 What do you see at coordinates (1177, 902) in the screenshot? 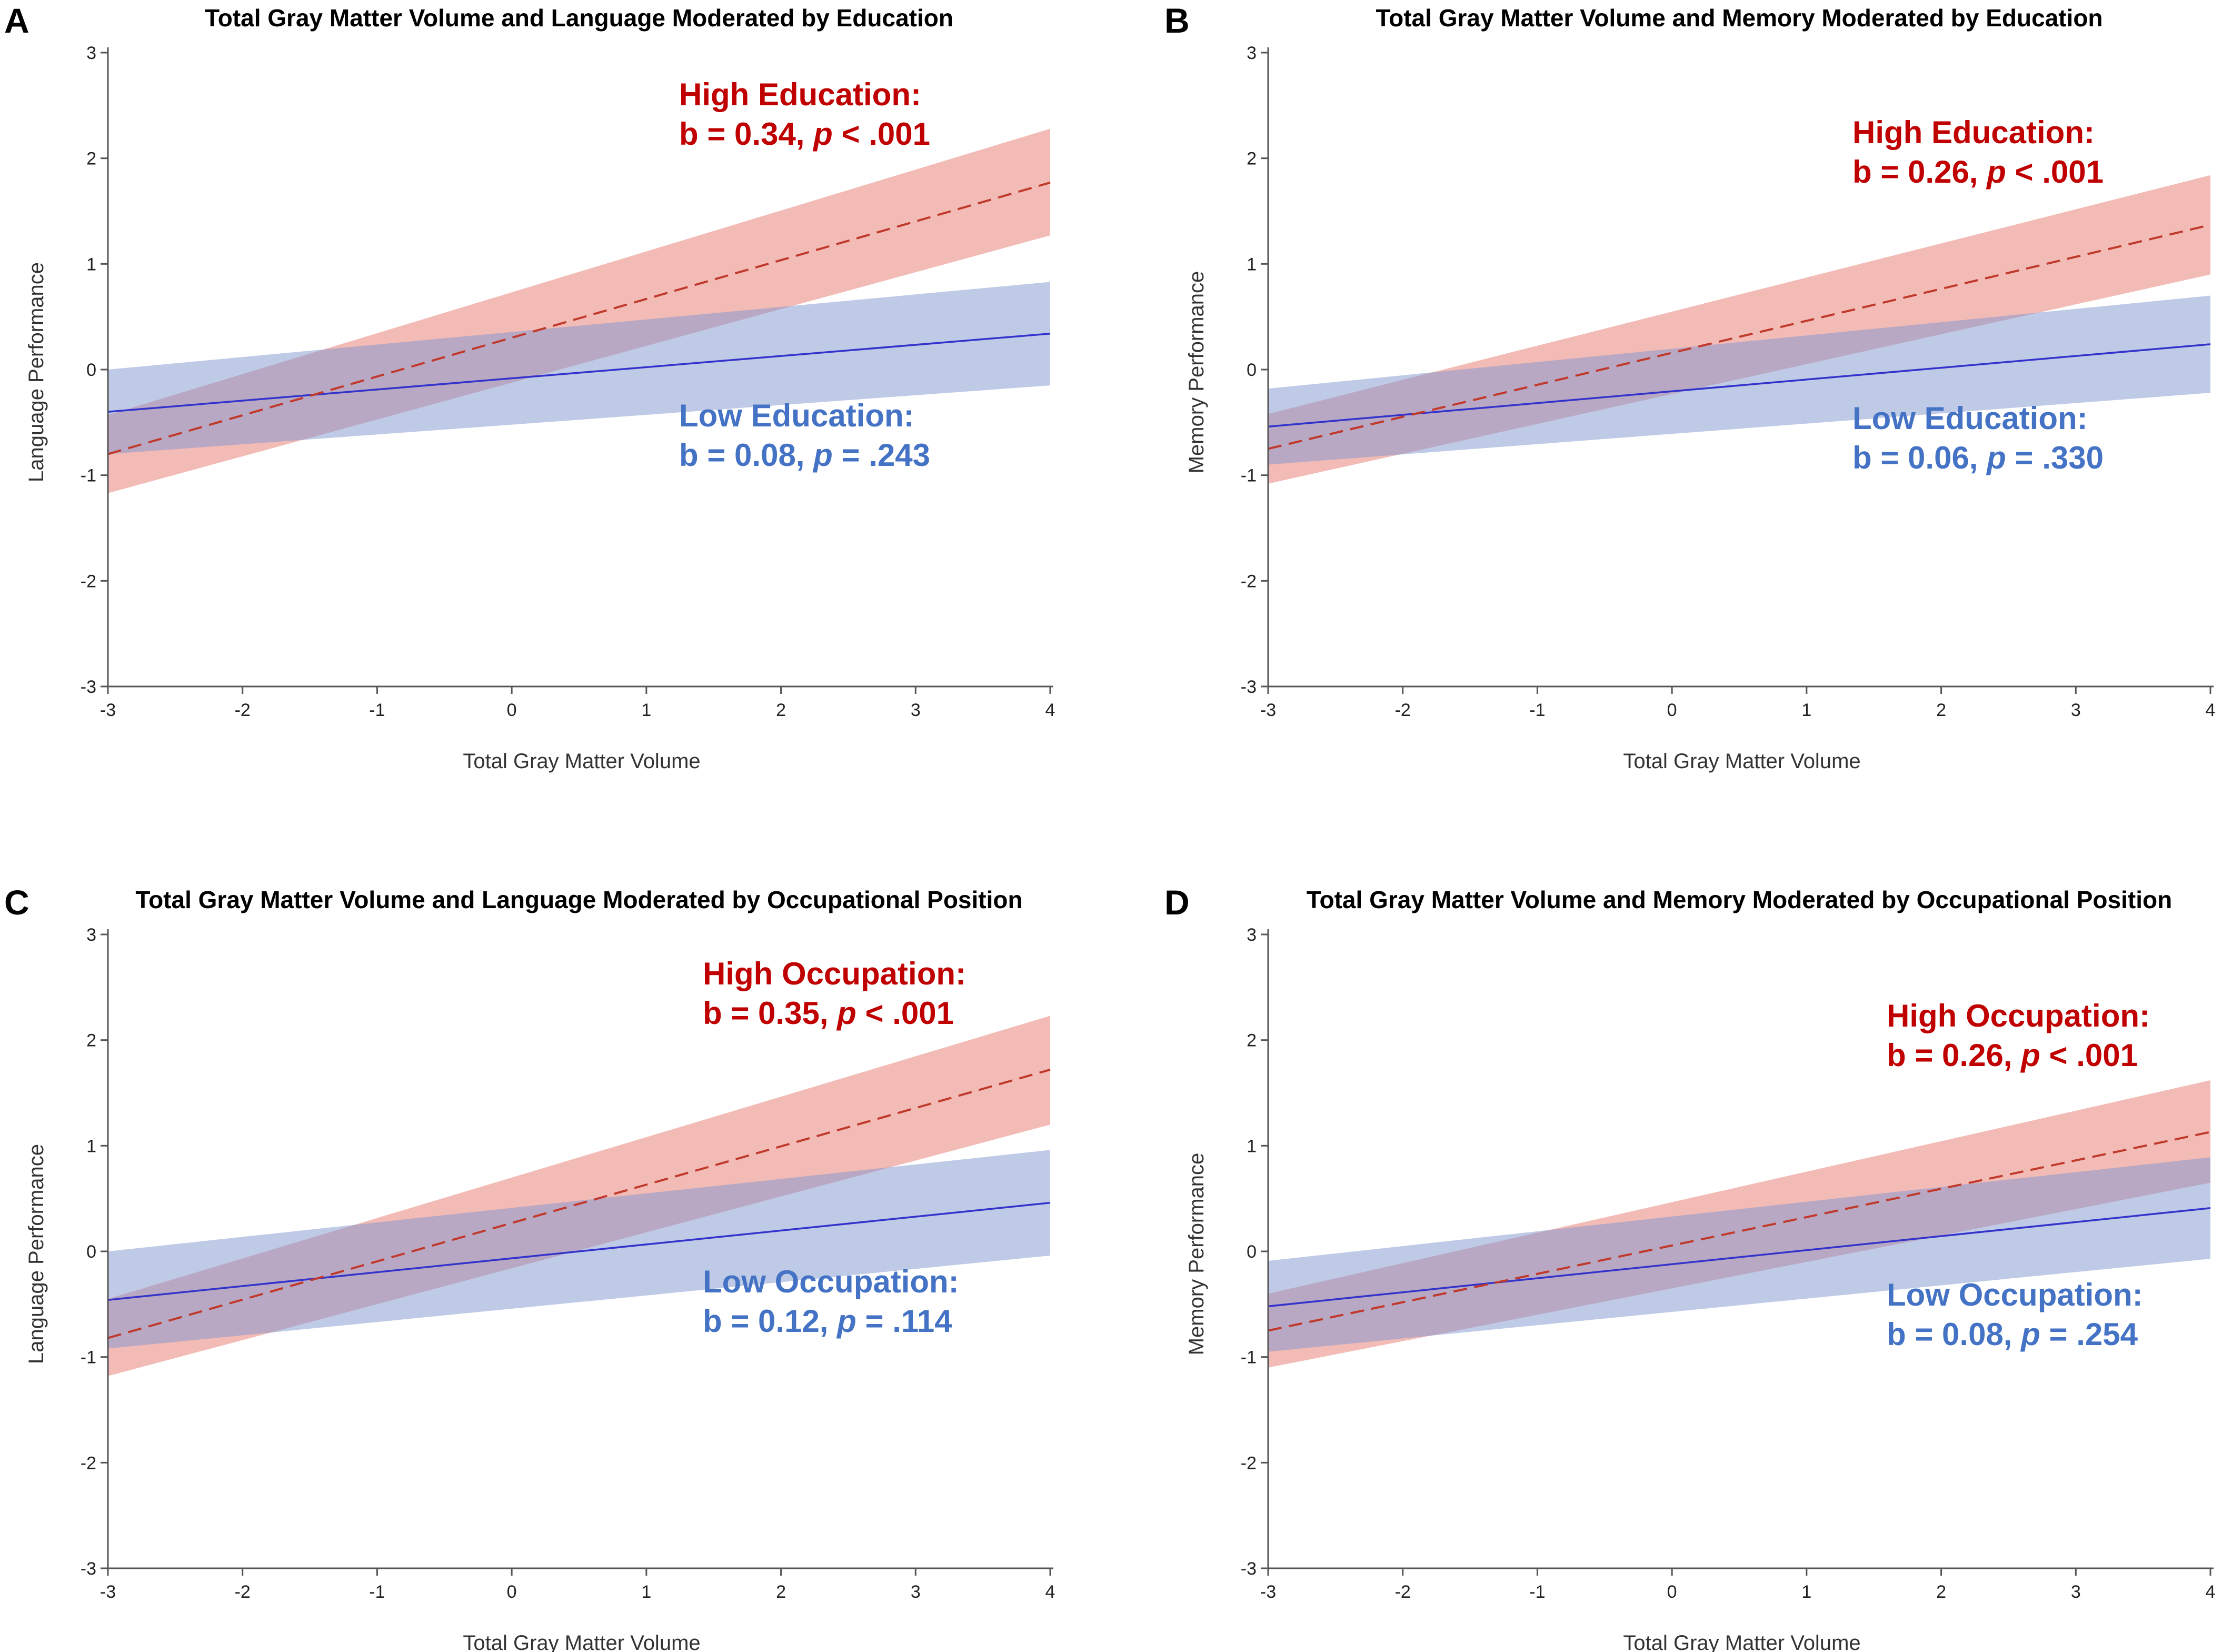
I see `panel-letter: D` at bounding box center [1177, 902].